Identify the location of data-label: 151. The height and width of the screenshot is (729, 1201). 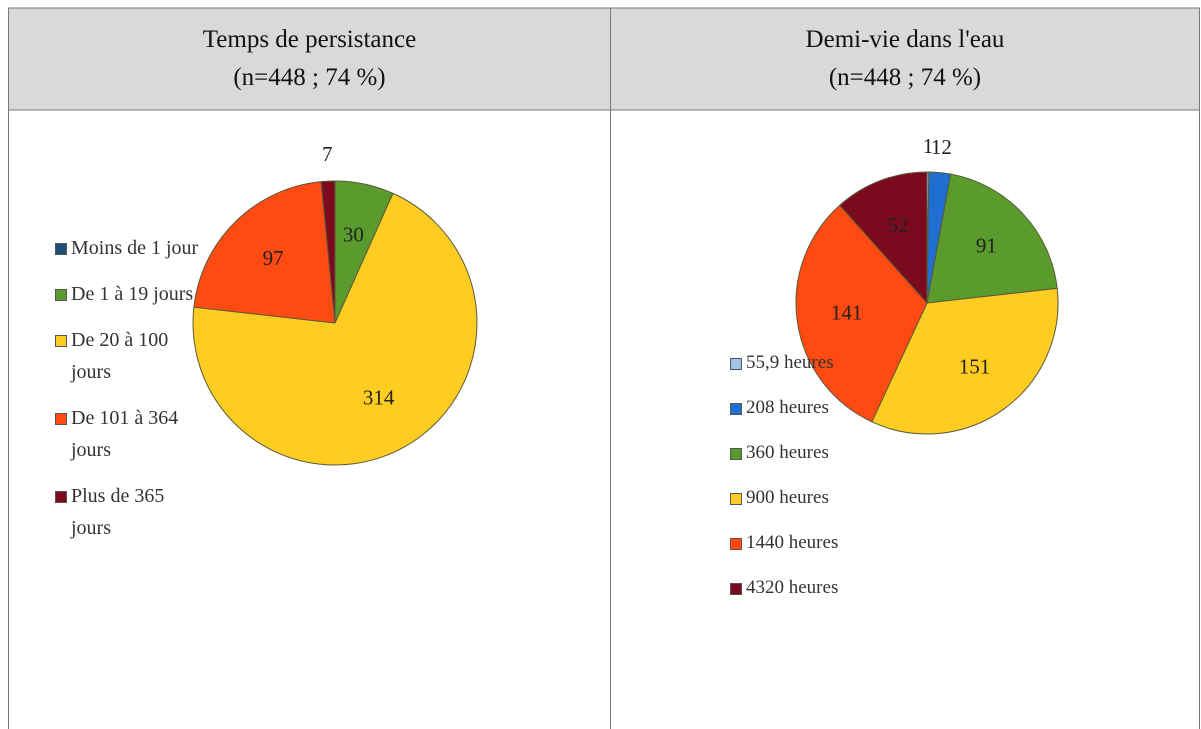
(975, 367).